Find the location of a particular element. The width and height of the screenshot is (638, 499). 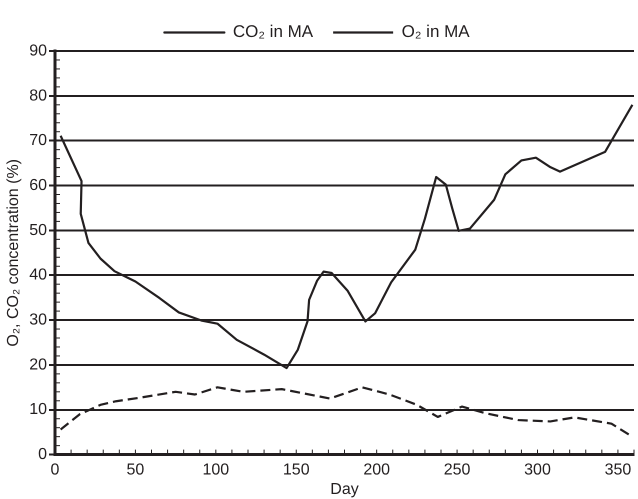

y-tick-label: 80 is located at coordinates (38, 95).